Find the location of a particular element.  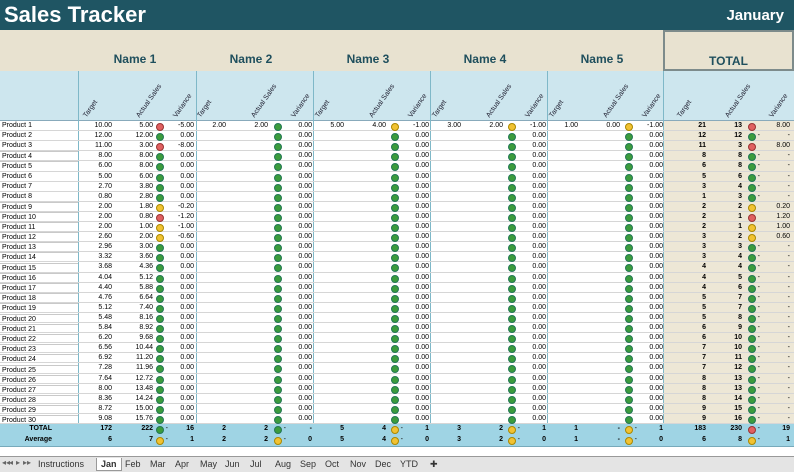

tab-nav-button: ▸▸ is located at coordinates (27, 462).